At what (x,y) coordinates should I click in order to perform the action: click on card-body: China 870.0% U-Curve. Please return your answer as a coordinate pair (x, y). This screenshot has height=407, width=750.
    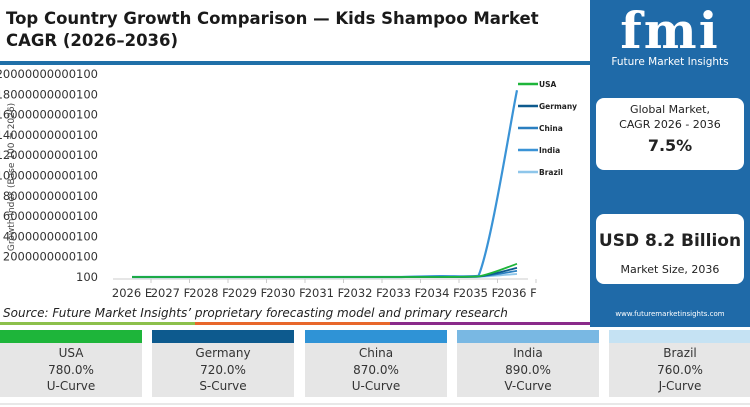
    Looking at the image, I should click on (376, 370).